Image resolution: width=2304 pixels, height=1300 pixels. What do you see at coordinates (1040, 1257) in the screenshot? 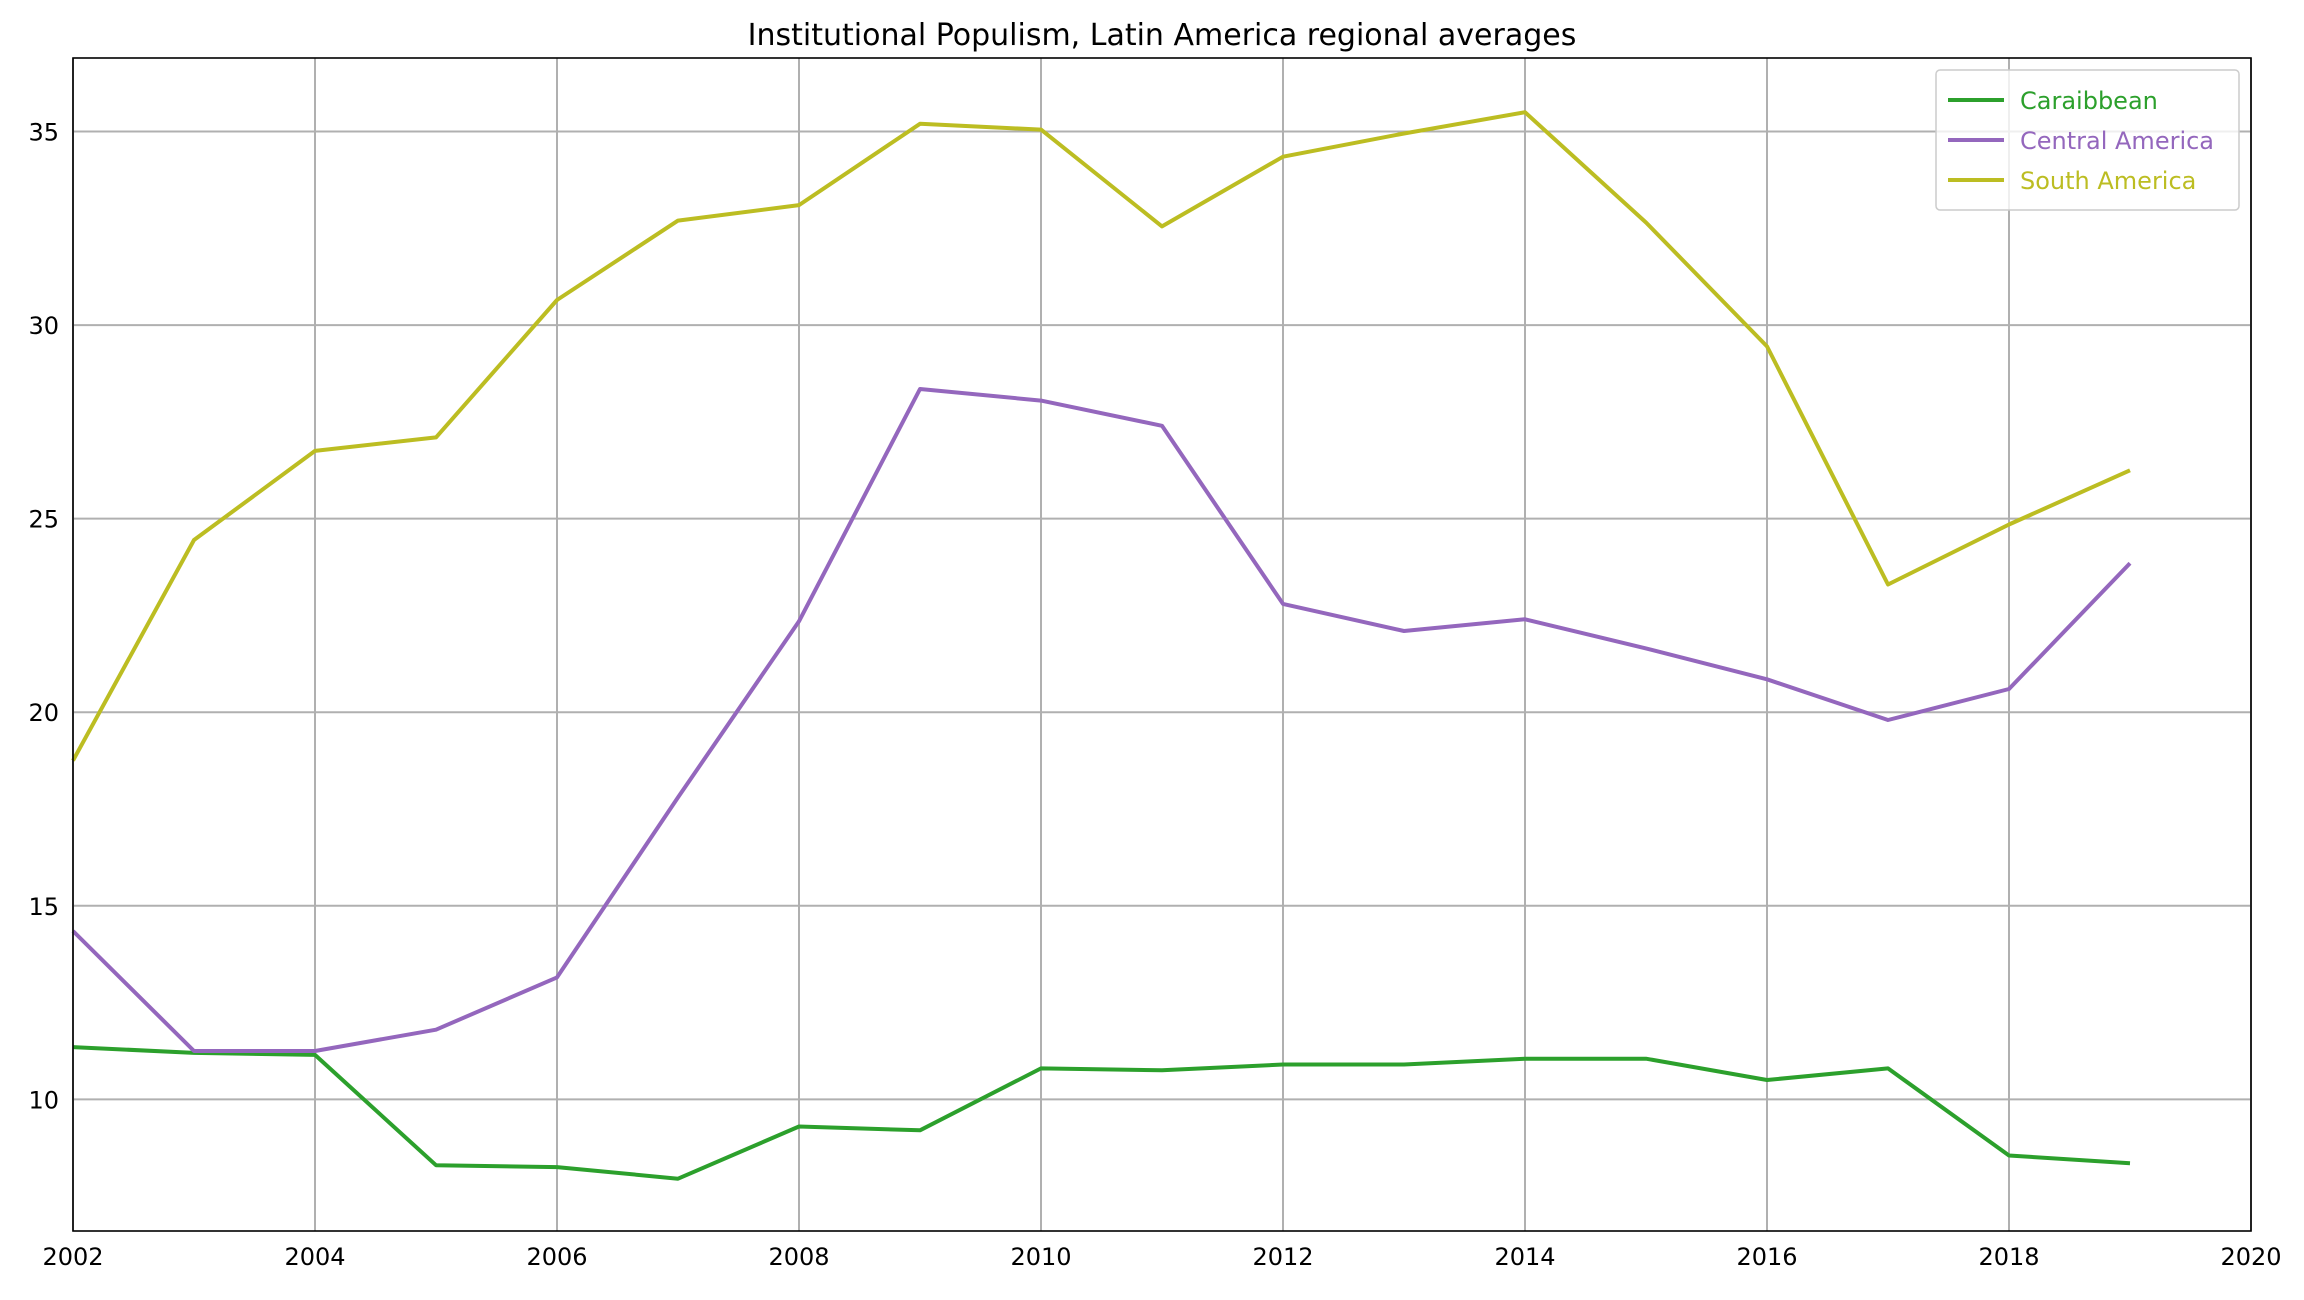
I see `x-tick-label: 2010` at bounding box center [1040, 1257].